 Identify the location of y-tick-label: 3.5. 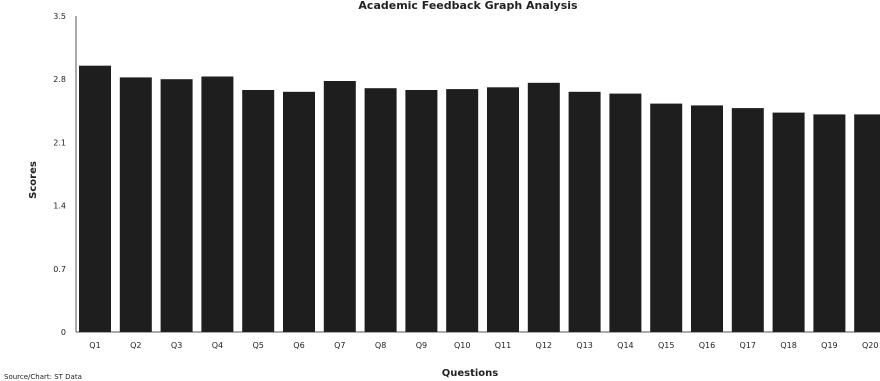
(59, 16).